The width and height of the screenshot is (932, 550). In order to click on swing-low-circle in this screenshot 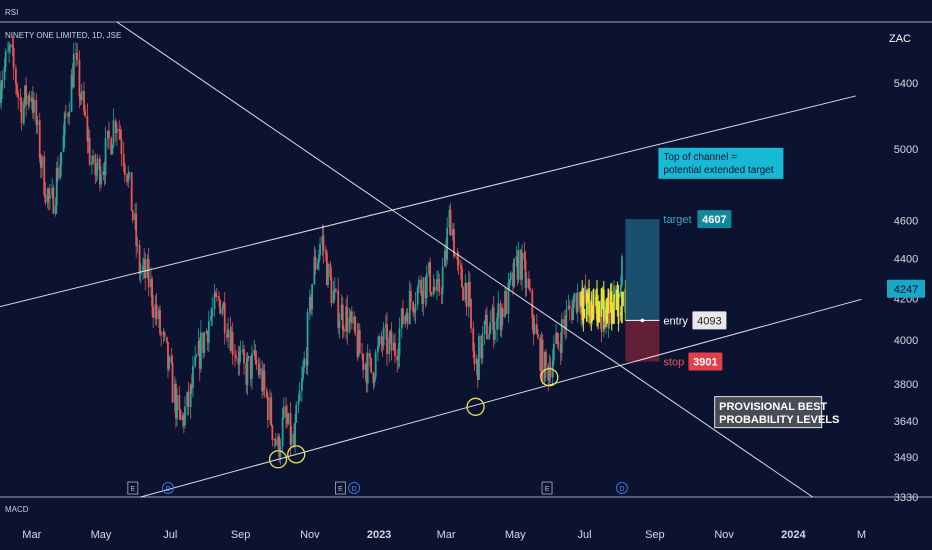, I will do `click(296, 454)`.